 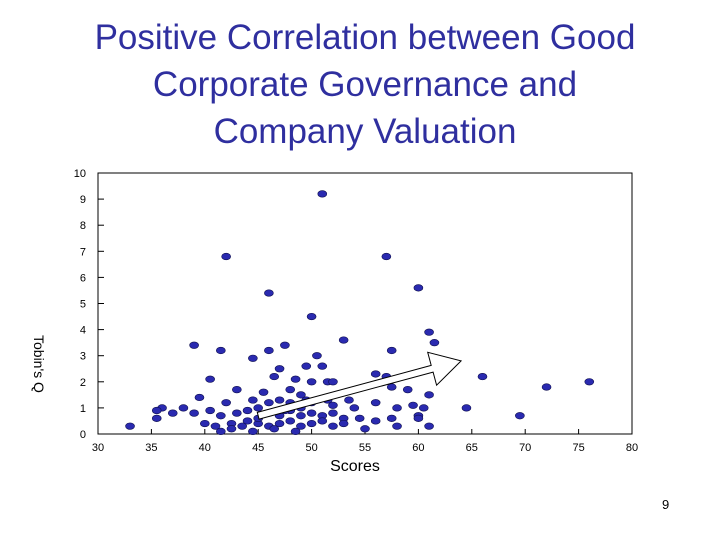 What do you see at coordinates (151, 448) in the screenshot?
I see `x-tick-label: 35` at bounding box center [151, 448].